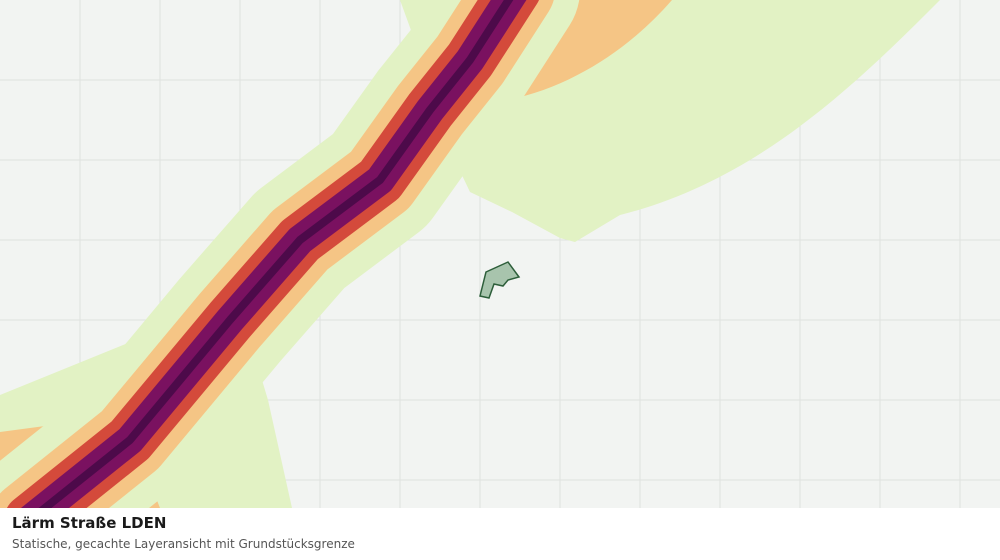 Image resolution: width=1000 pixels, height=560 pixels. Describe the element at coordinates (89, 523) in the screenshot. I see `layer-title: Lärm Straße LDEN` at that location.